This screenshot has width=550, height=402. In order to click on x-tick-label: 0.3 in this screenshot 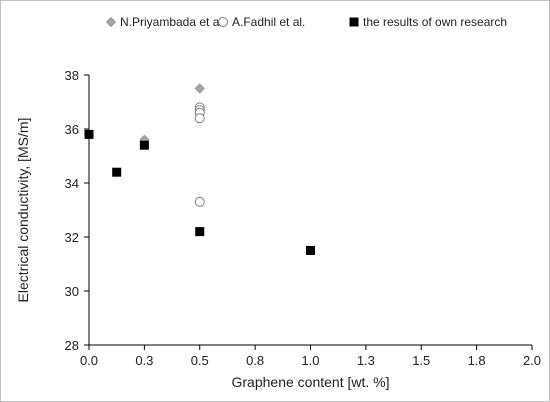, I will do `click(144, 360)`.